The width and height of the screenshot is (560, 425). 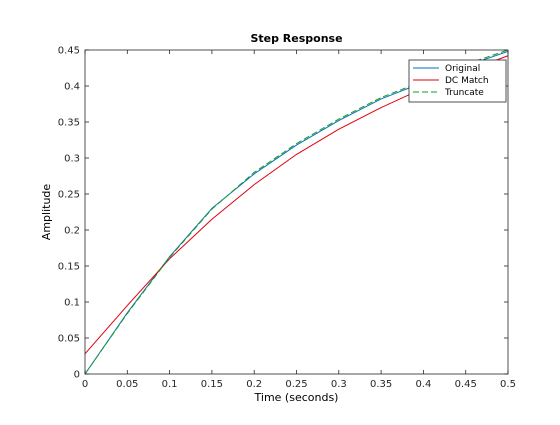 I want to click on legend-box, so click(x=457, y=81).